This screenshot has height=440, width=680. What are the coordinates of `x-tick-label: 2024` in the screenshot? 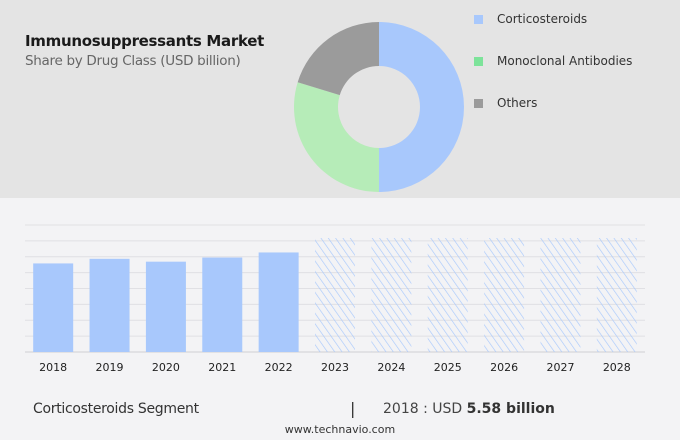 It's located at (391, 367).